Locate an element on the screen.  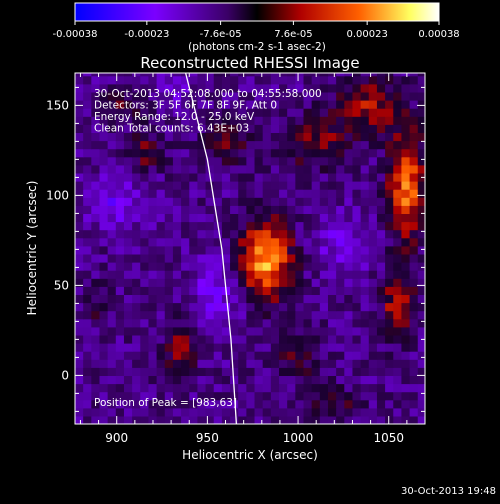
colorbar-unit-label: (photons cm-2 s-1 asec-2) is located at coordinates (257, 47).